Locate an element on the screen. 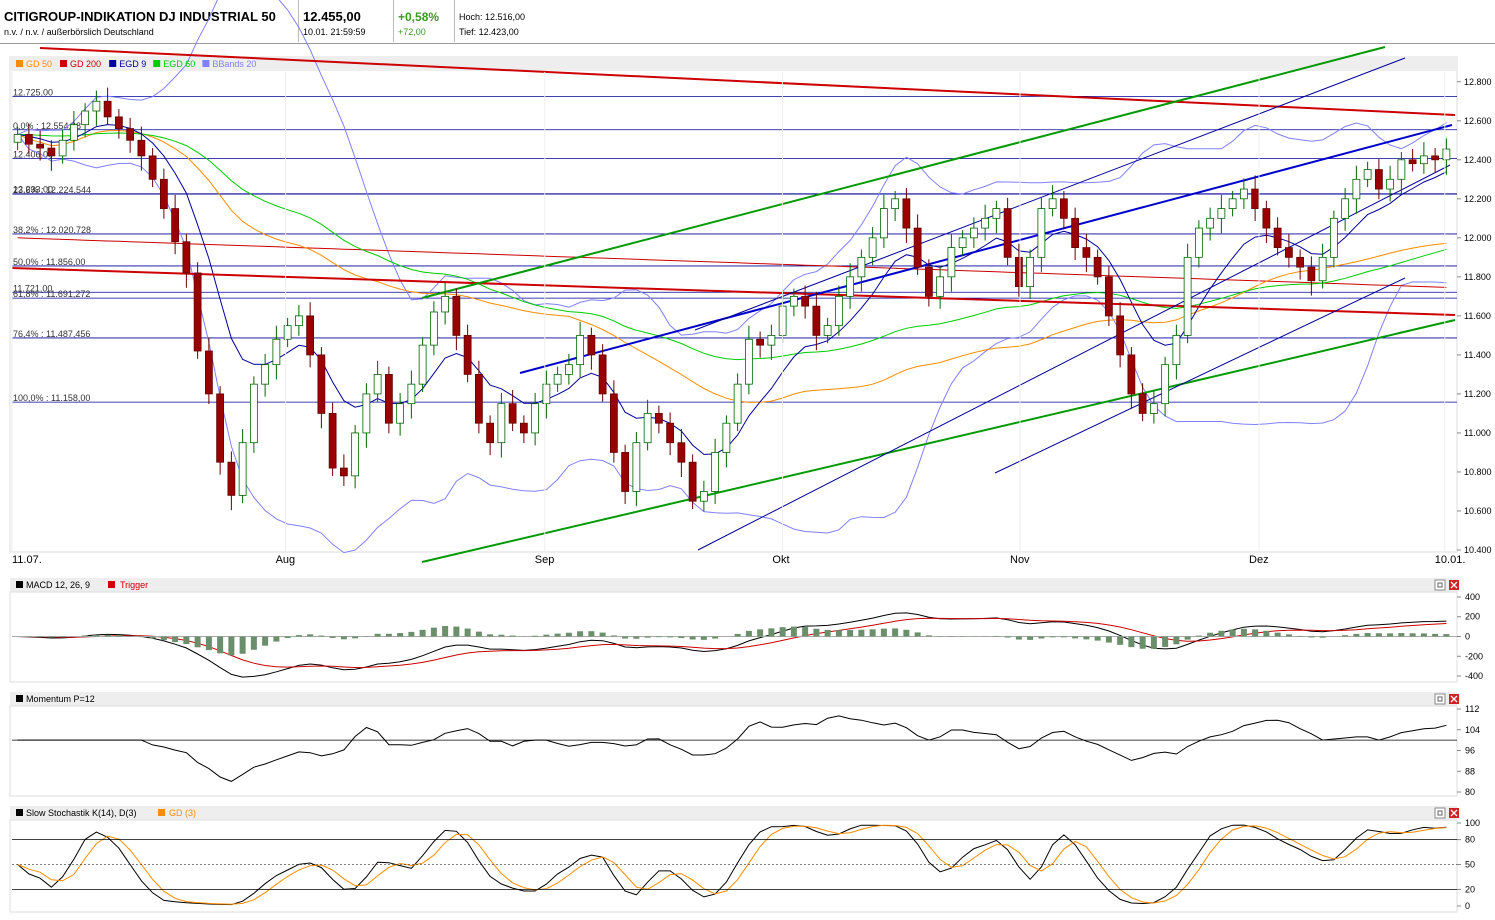 This screenshot has width=1495, height=920. blue-channel-top is located at coordinates (1050, 194).